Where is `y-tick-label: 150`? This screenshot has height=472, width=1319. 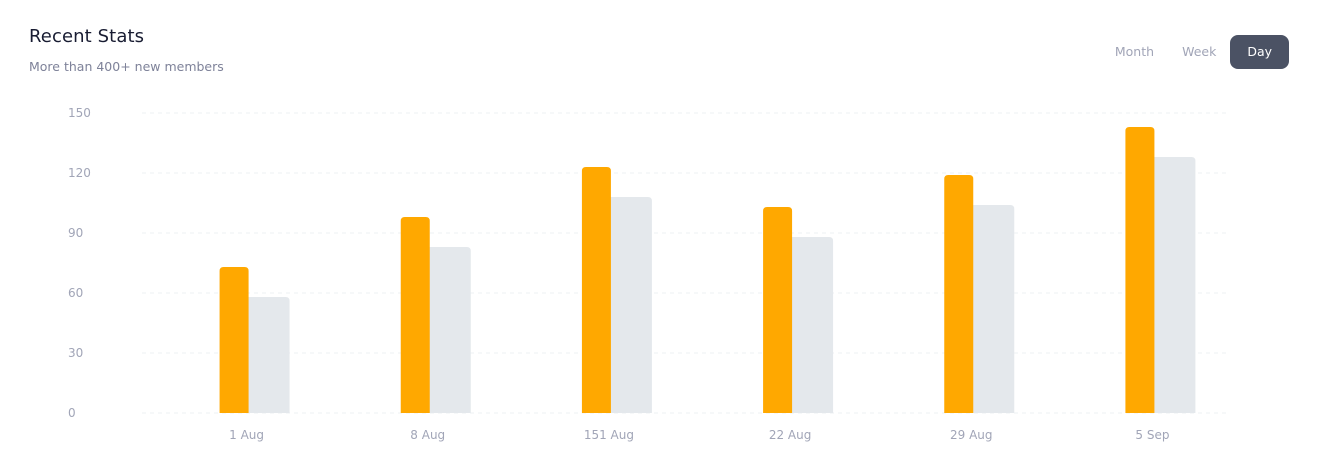 y-tick-label: 150 is located at coordinates (79, 113).